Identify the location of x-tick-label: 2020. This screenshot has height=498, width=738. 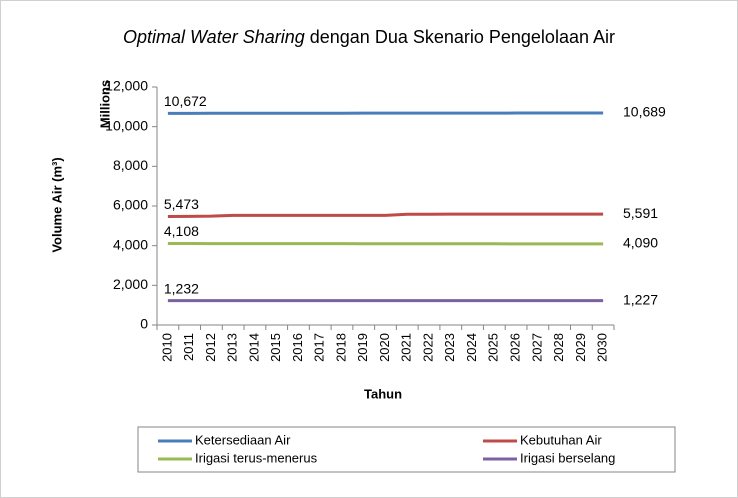
(384, 347).